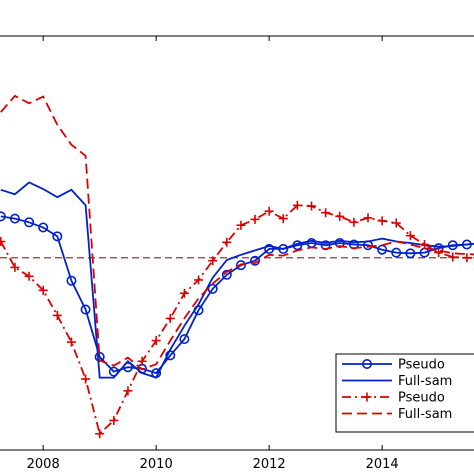 Image resolution: width=474 pixels, height=474 pixels. What do you see at coordinates (43, 464) in the screenshot?
I see `x-tick-label-2008: 2008` at bounding box center [43, 464].